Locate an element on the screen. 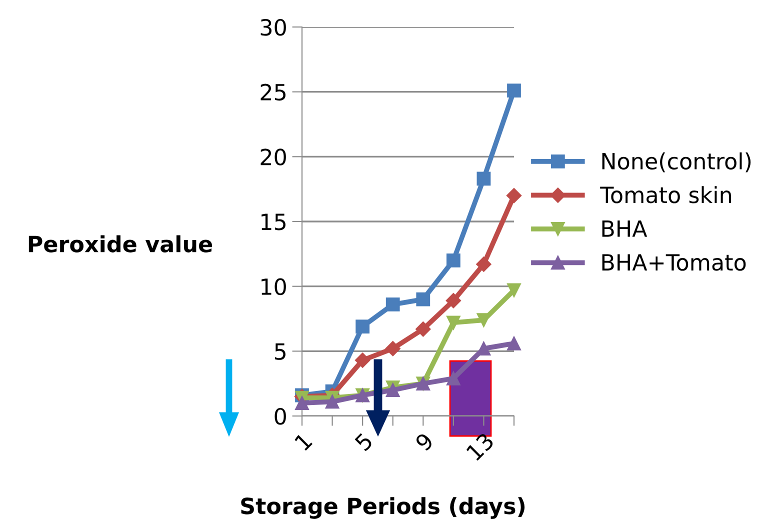 This screenshot has height=529, width=784. y-tick-label: 30 is located at coordinates (273, 27).